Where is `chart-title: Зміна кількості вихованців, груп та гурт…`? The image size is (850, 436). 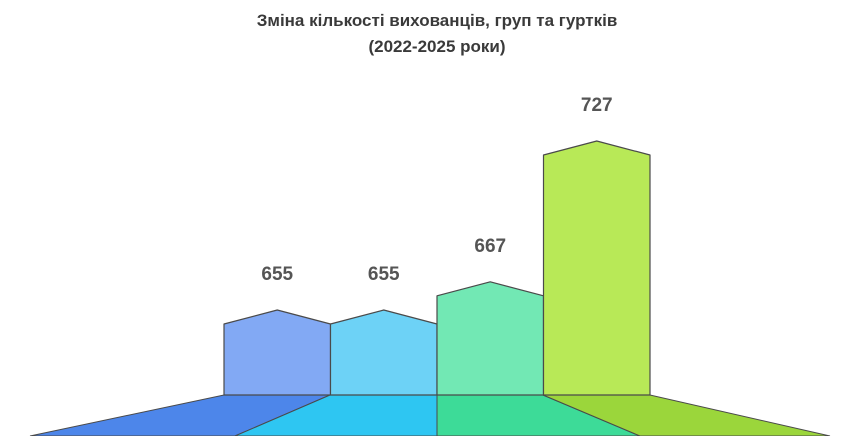
chart-title: Зміна кількості вихованців, груп та гурт… is located at coordinates (437, 20).